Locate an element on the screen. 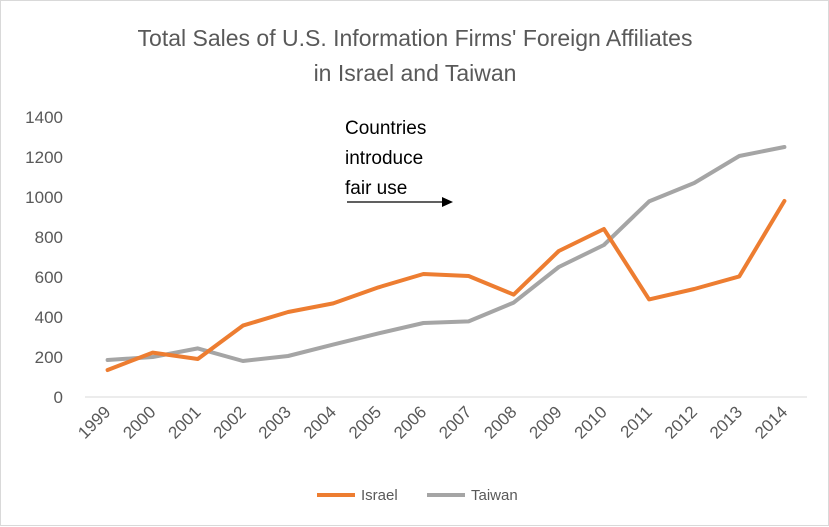  x-tick-label: 2004 is located at coordinates (320, 422).